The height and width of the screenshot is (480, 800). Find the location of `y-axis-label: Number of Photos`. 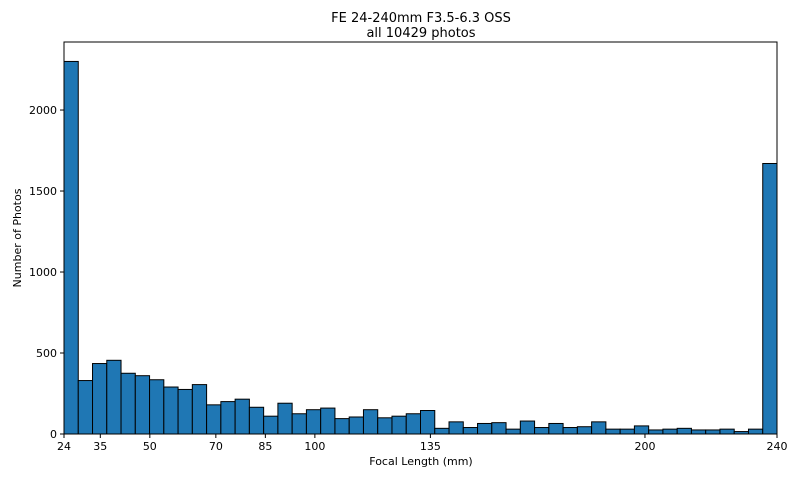

y-axis-label: Number of Photos is located at coordinates (17, 237).